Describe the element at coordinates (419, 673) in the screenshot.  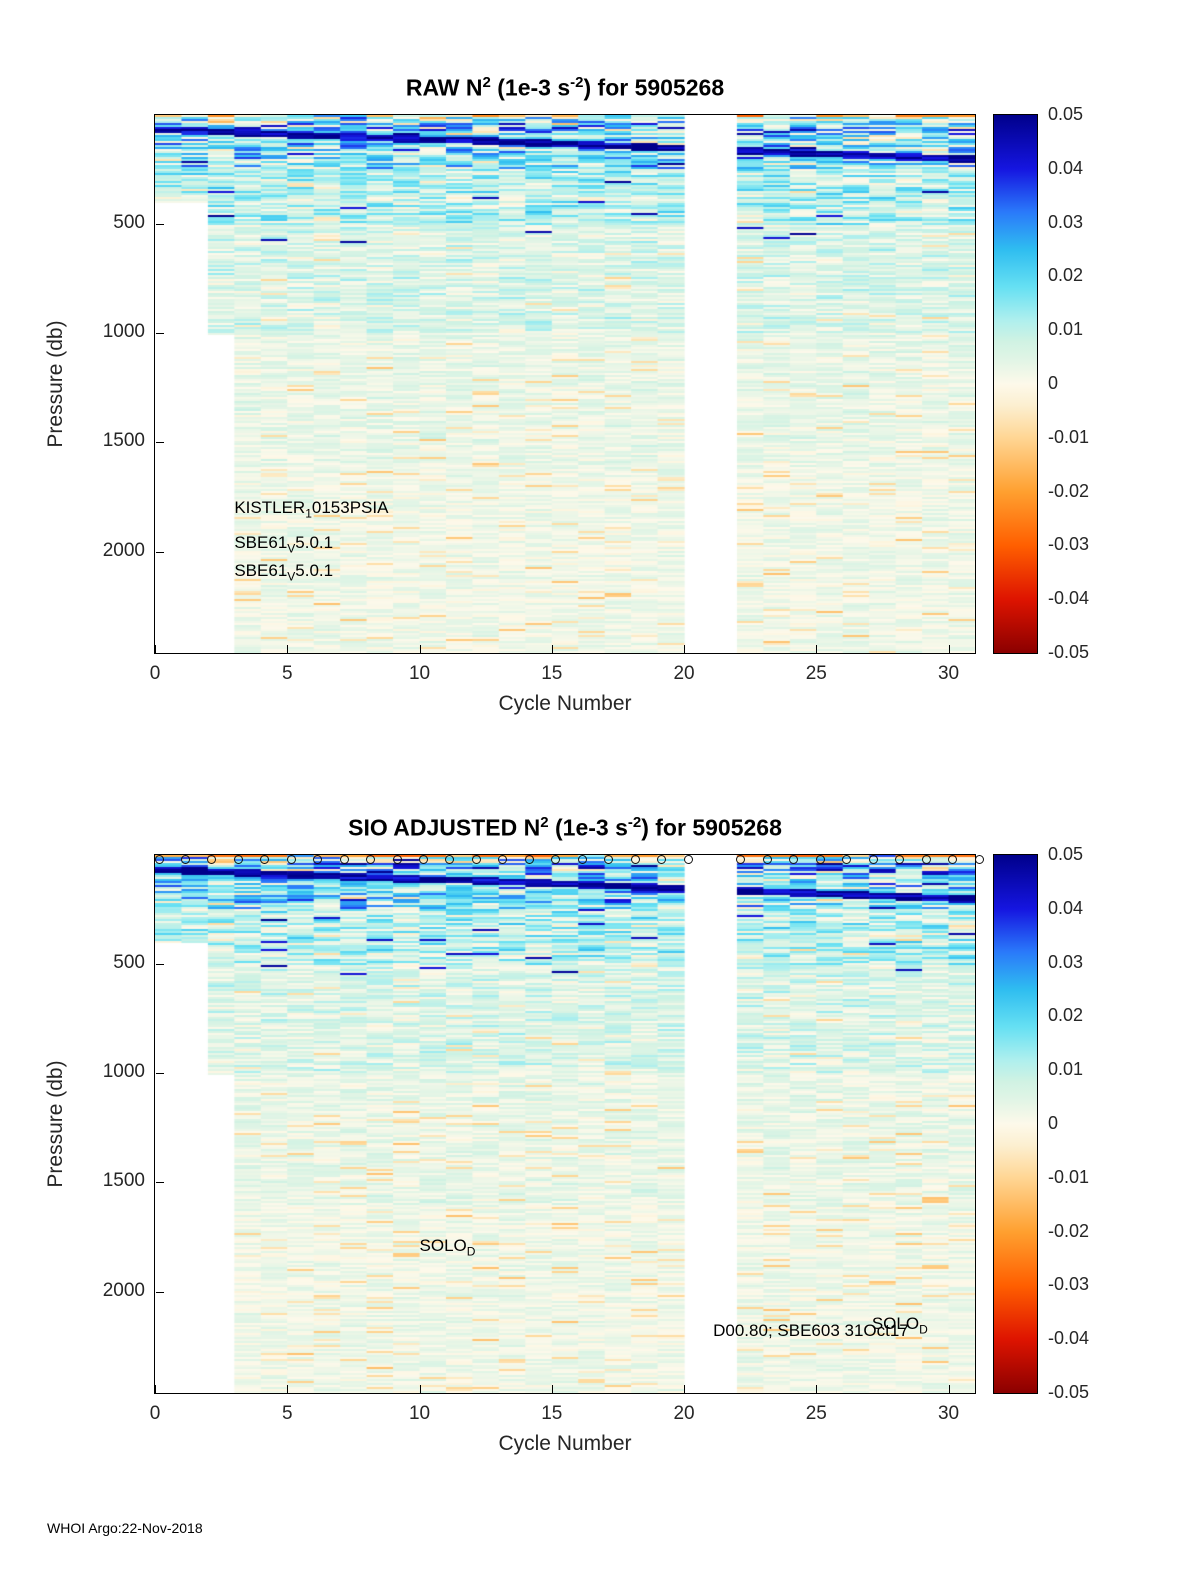
I see `x-tick-label: 10` at that location.